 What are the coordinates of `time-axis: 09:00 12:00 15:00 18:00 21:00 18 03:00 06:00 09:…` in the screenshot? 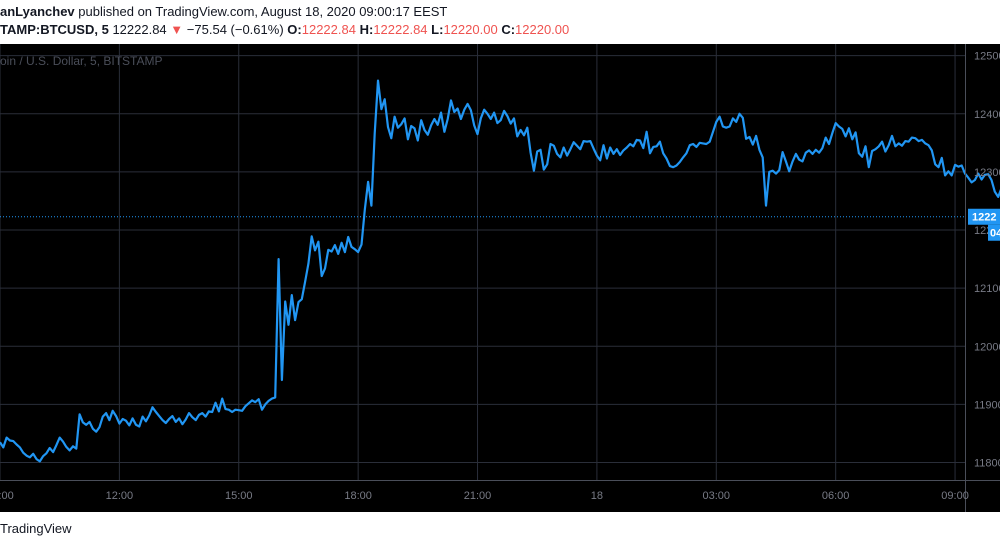 It's located at (500, 491).